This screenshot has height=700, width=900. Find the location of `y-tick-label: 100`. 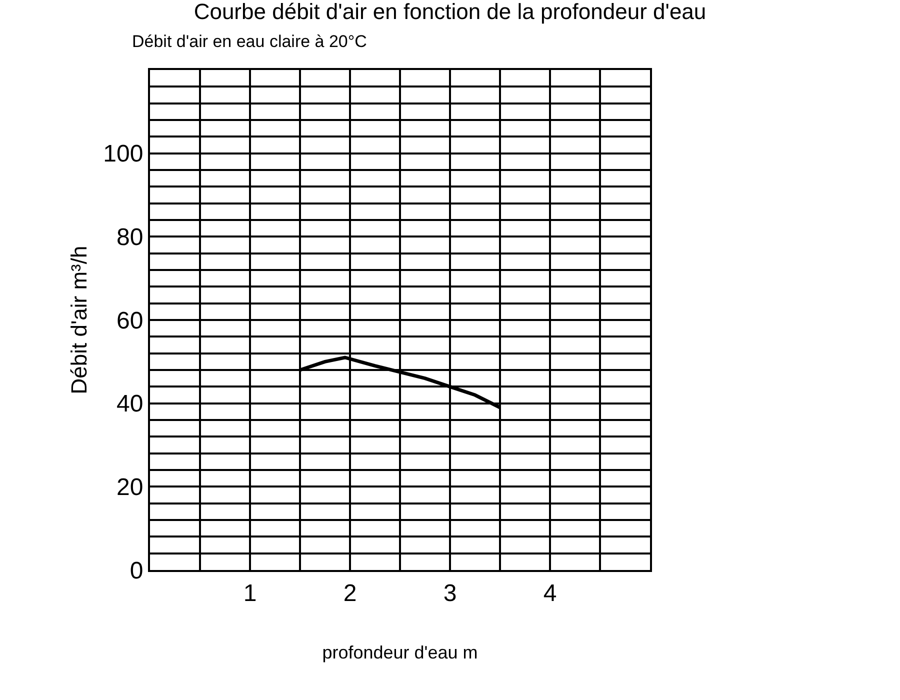

y-tick-label: 100 is located at coordinates (123, 154).